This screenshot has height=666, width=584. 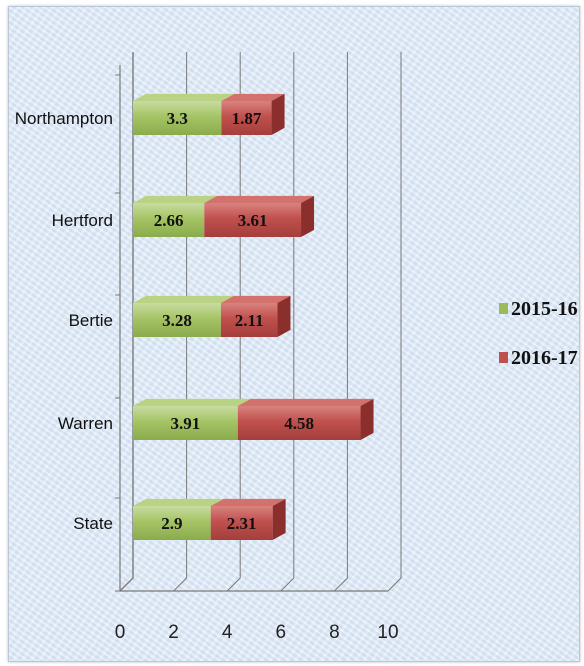 What do you see at coordinates (93, 523) in the screenshot?
I see `category-label: State` at bounding box center [93, 523].